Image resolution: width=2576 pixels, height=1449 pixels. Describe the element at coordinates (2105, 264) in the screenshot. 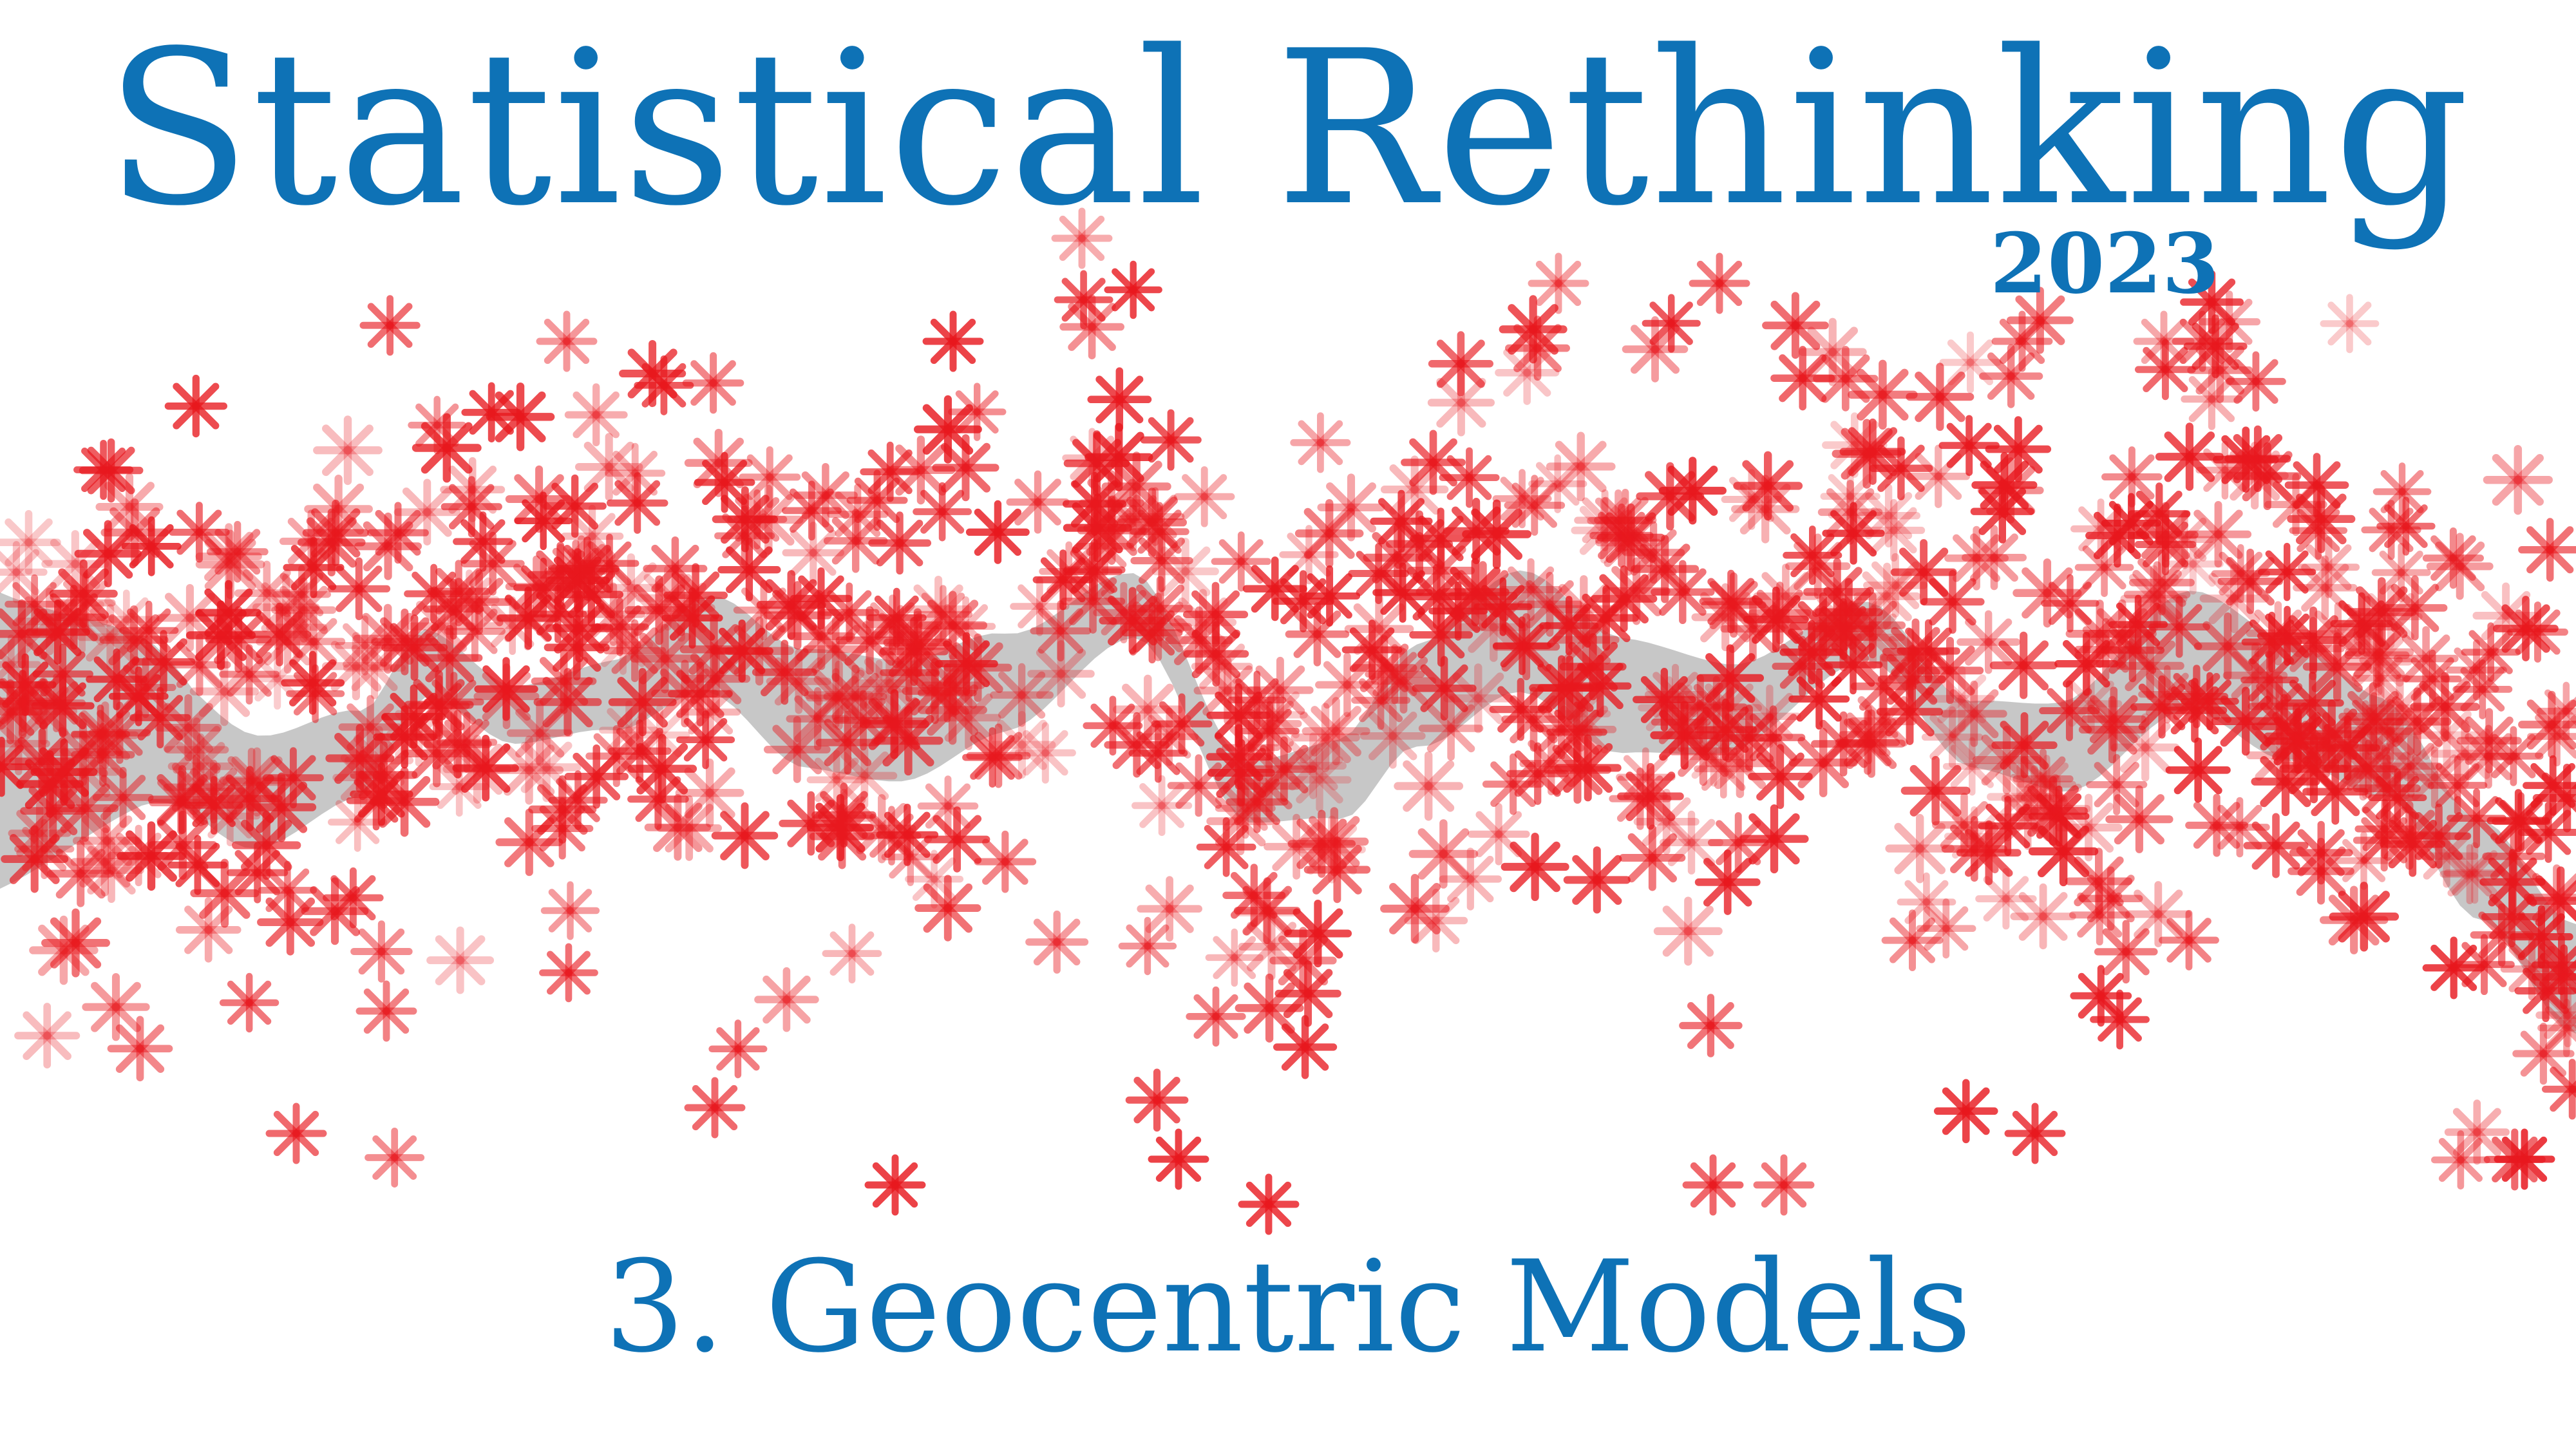

I see `slide-year: 2023` at that location.